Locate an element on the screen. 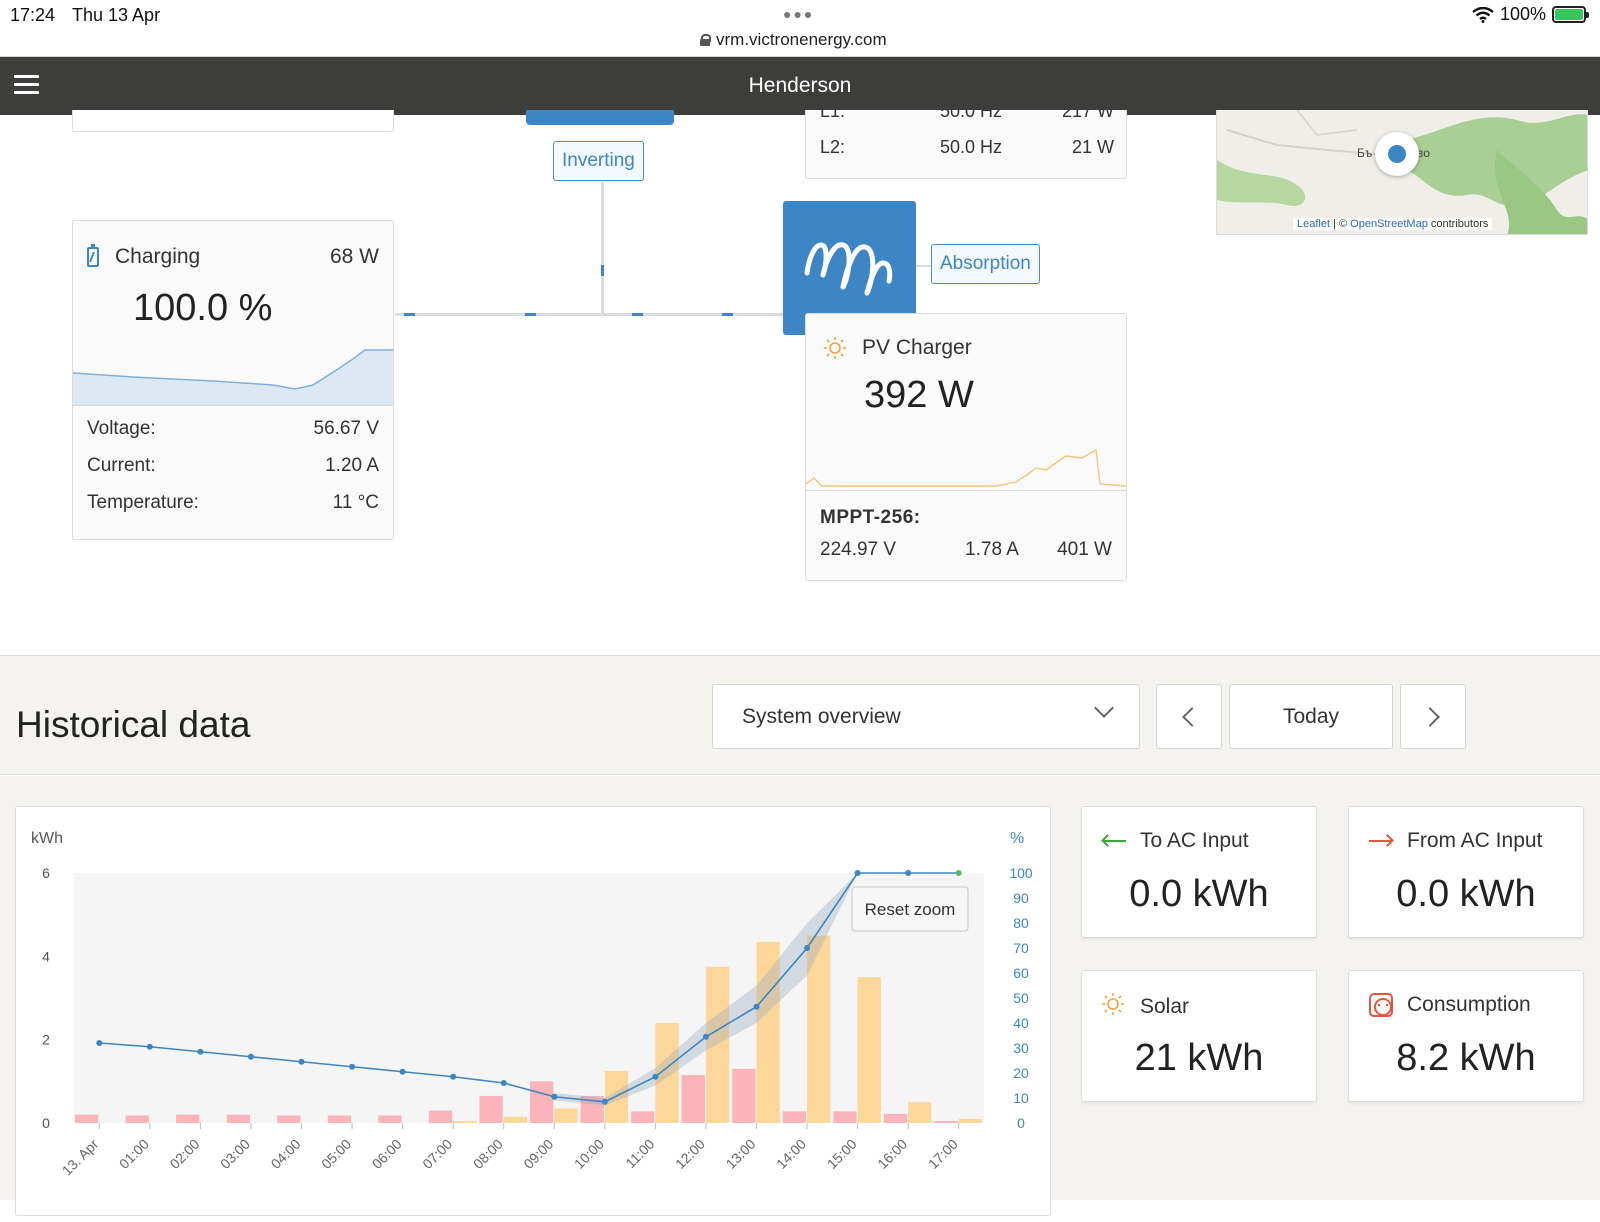  y-left-tick-label: 0 is located at coordinates (46, 1123).